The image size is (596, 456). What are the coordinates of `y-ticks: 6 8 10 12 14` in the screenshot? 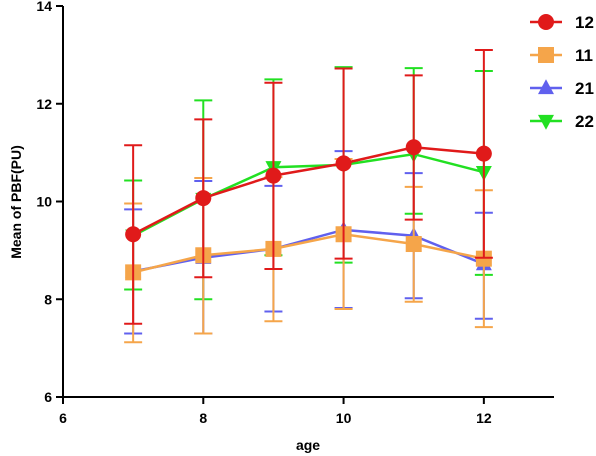 It's located at (49, 202).